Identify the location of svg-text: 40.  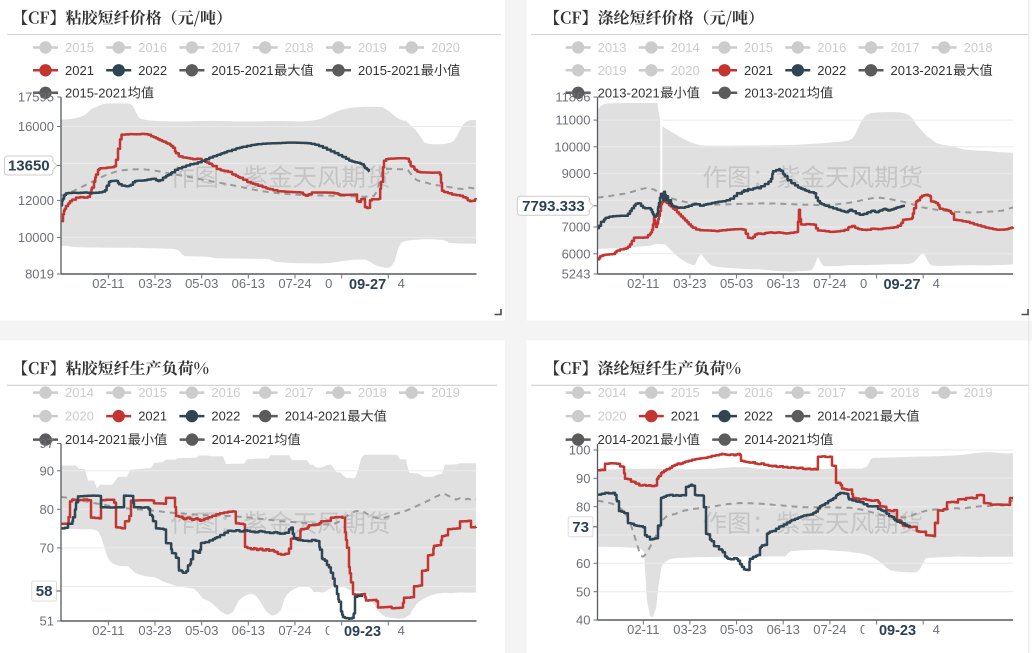
(583, 620).